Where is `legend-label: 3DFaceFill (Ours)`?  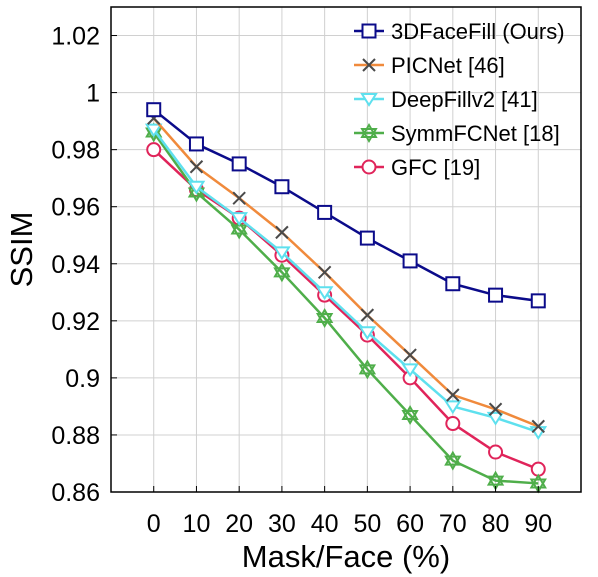 legend-label: 3DFaceFill (Ours) is located at coordinates (478, 31).